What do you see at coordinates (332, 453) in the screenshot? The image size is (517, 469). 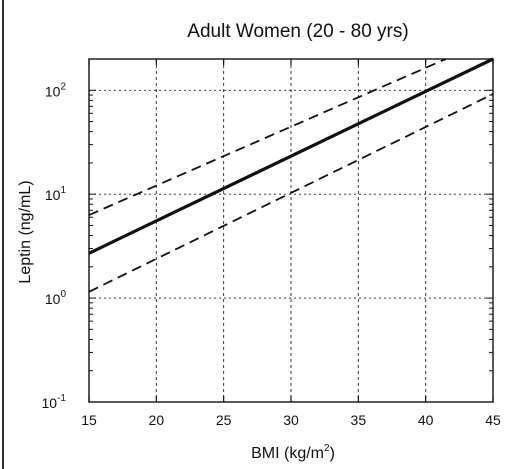 I see `x-axis-label-suffix: )` at bounding box center [332, 453].